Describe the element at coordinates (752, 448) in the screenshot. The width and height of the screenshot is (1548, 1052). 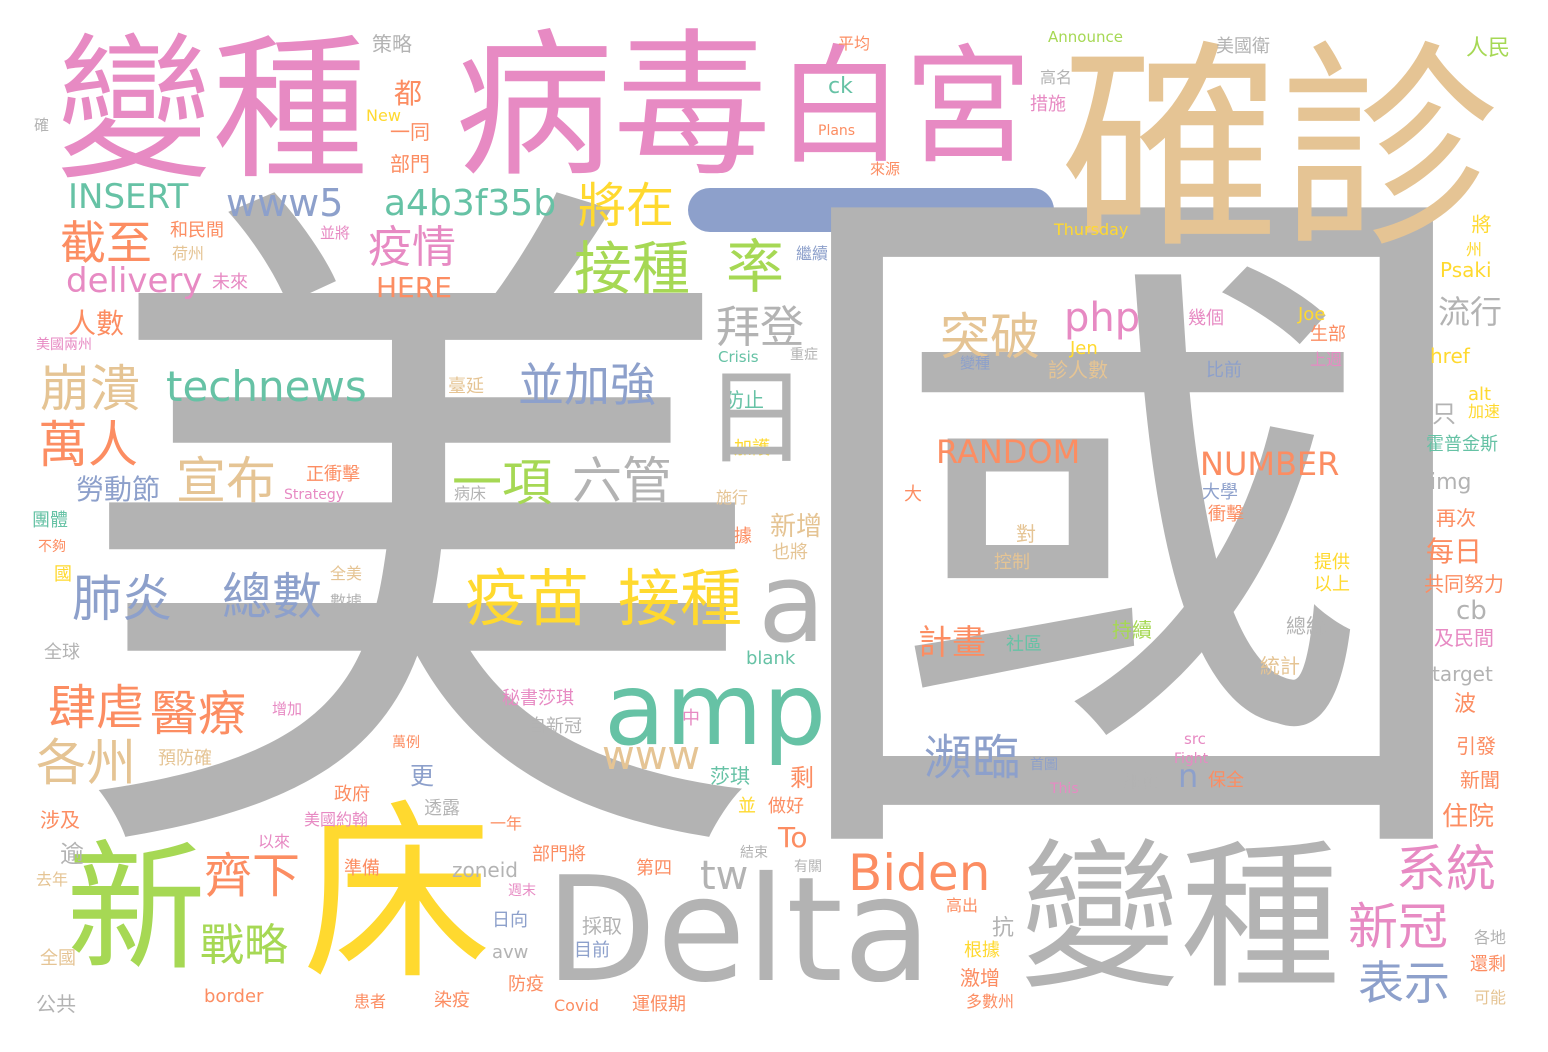
I see `word: 加護` at that location.